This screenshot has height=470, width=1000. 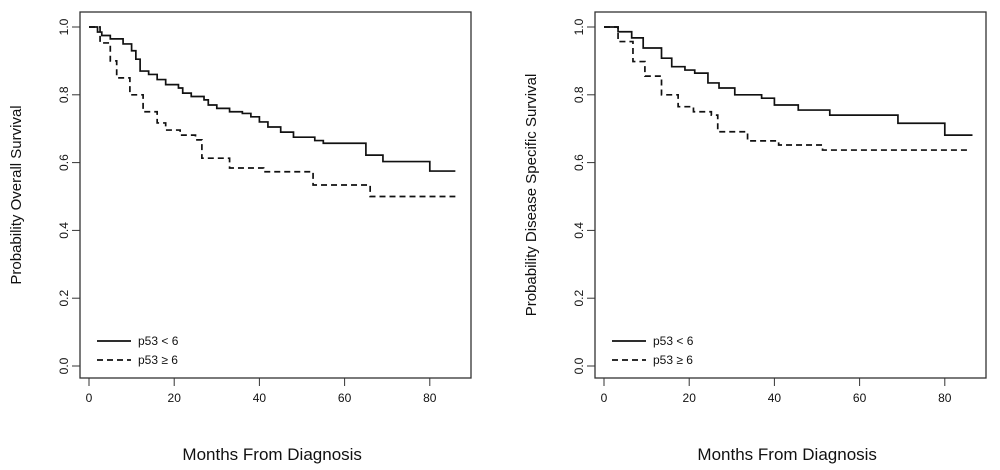 I want to click on y-axis-label: Probability Disease Specific Survival, so click(x=531, y=195).